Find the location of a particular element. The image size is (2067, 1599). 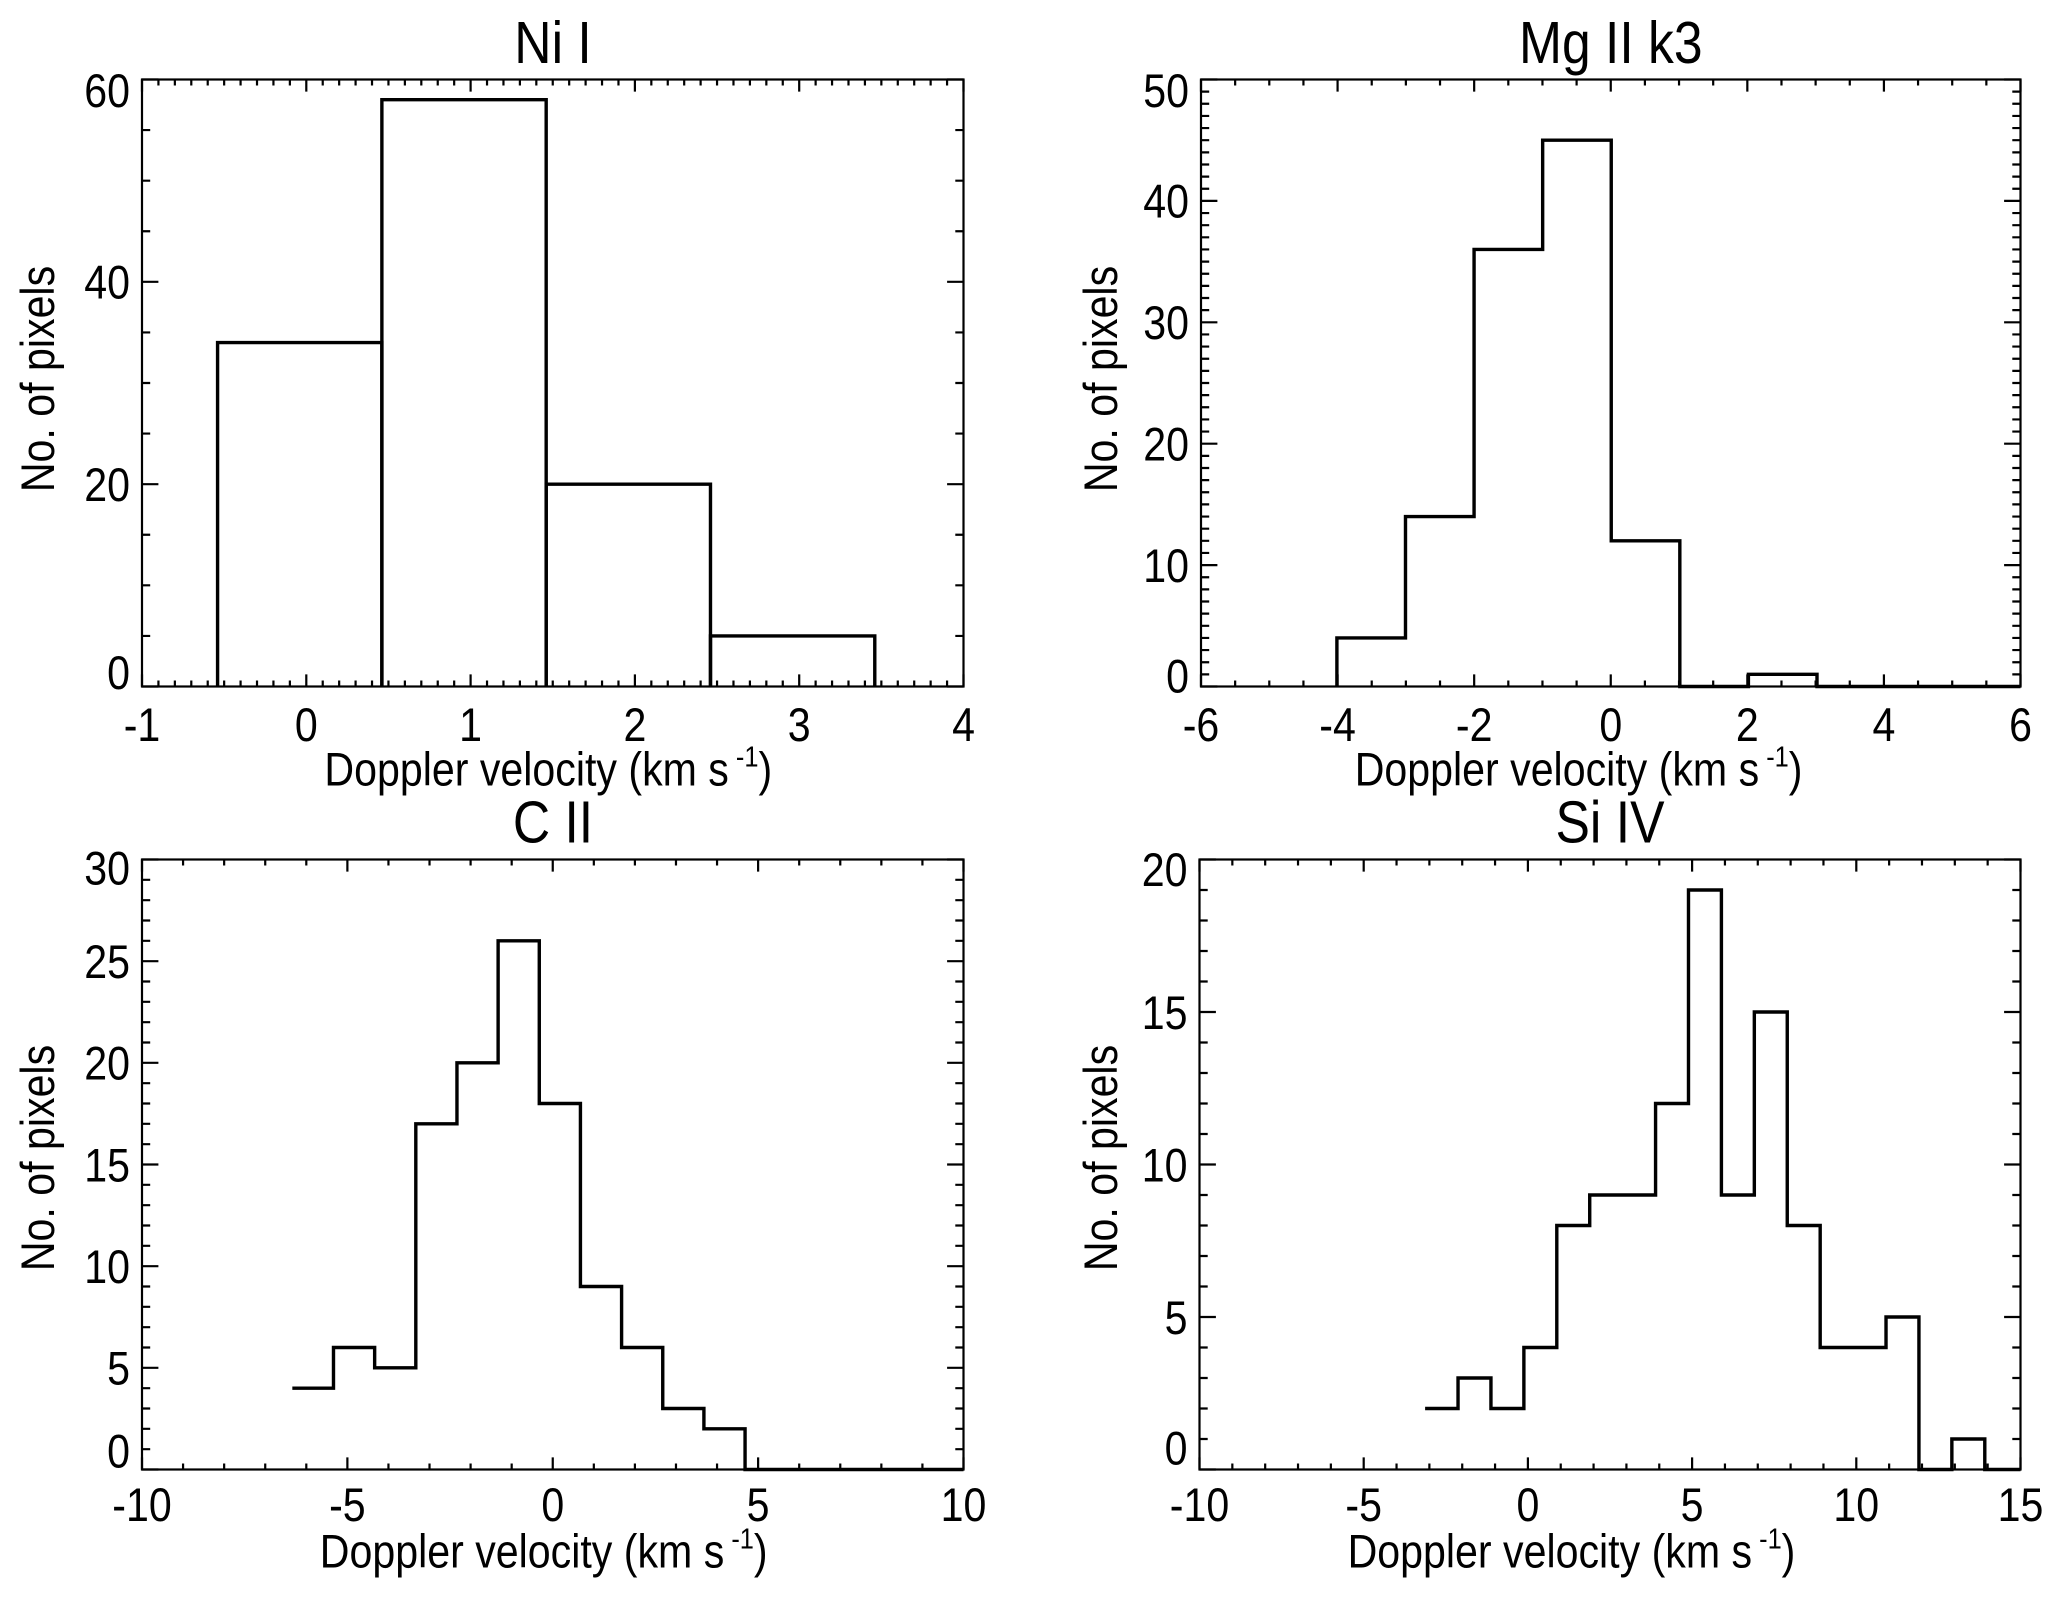

svg-text: 50 is located at coordinates (1166, 91).